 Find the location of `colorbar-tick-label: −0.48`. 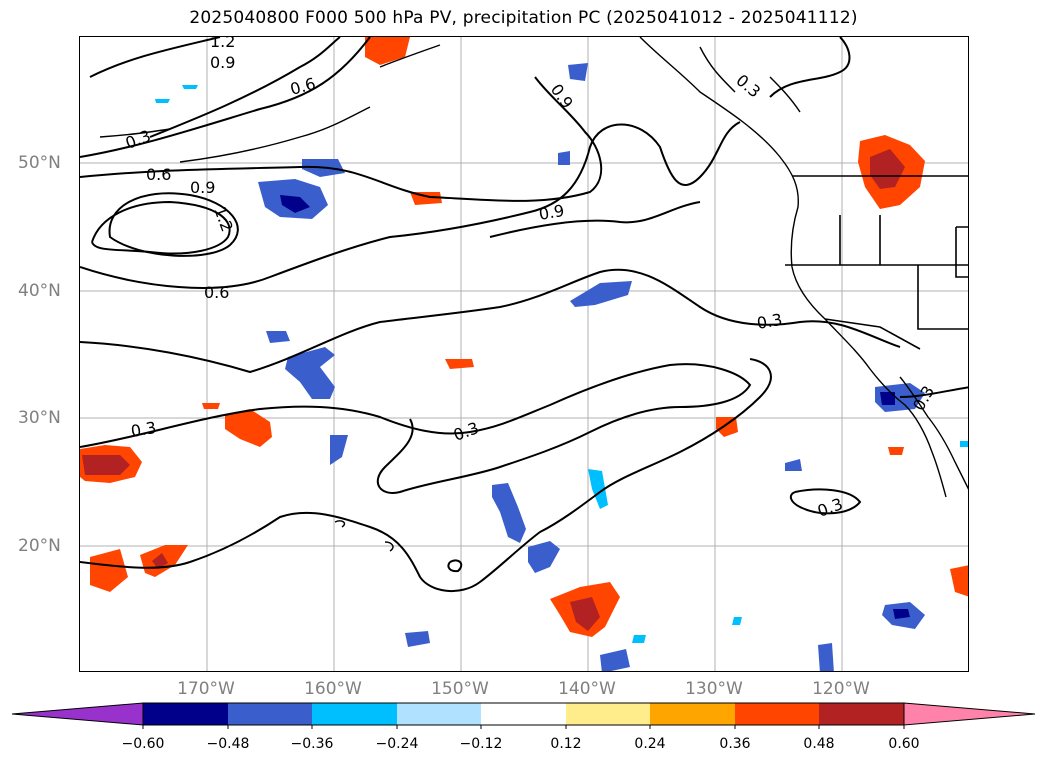

colorbar-tick-label: −0.48 is located at coordinates (228, 744).